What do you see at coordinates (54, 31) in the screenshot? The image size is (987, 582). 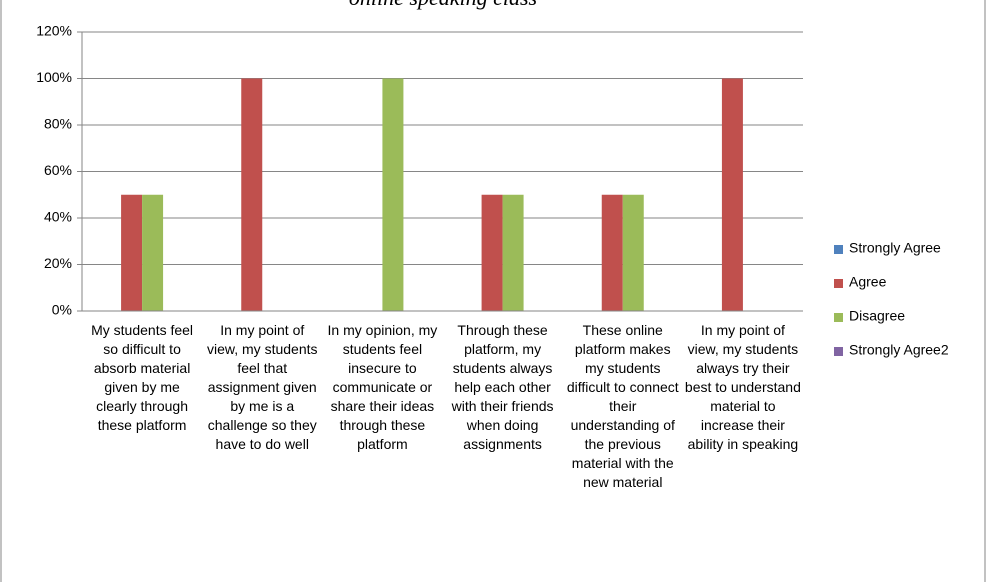 I see `y-tick-label: 120%` at bounding box center [54, 31].